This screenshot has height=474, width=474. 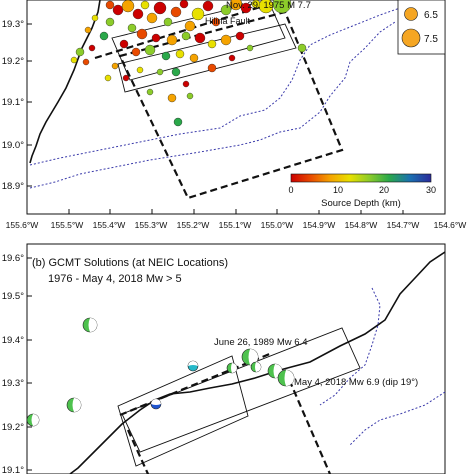 I want to click on event-1989-label: June 26, 1989 Mw 6.4, so click(x=260, y=342).